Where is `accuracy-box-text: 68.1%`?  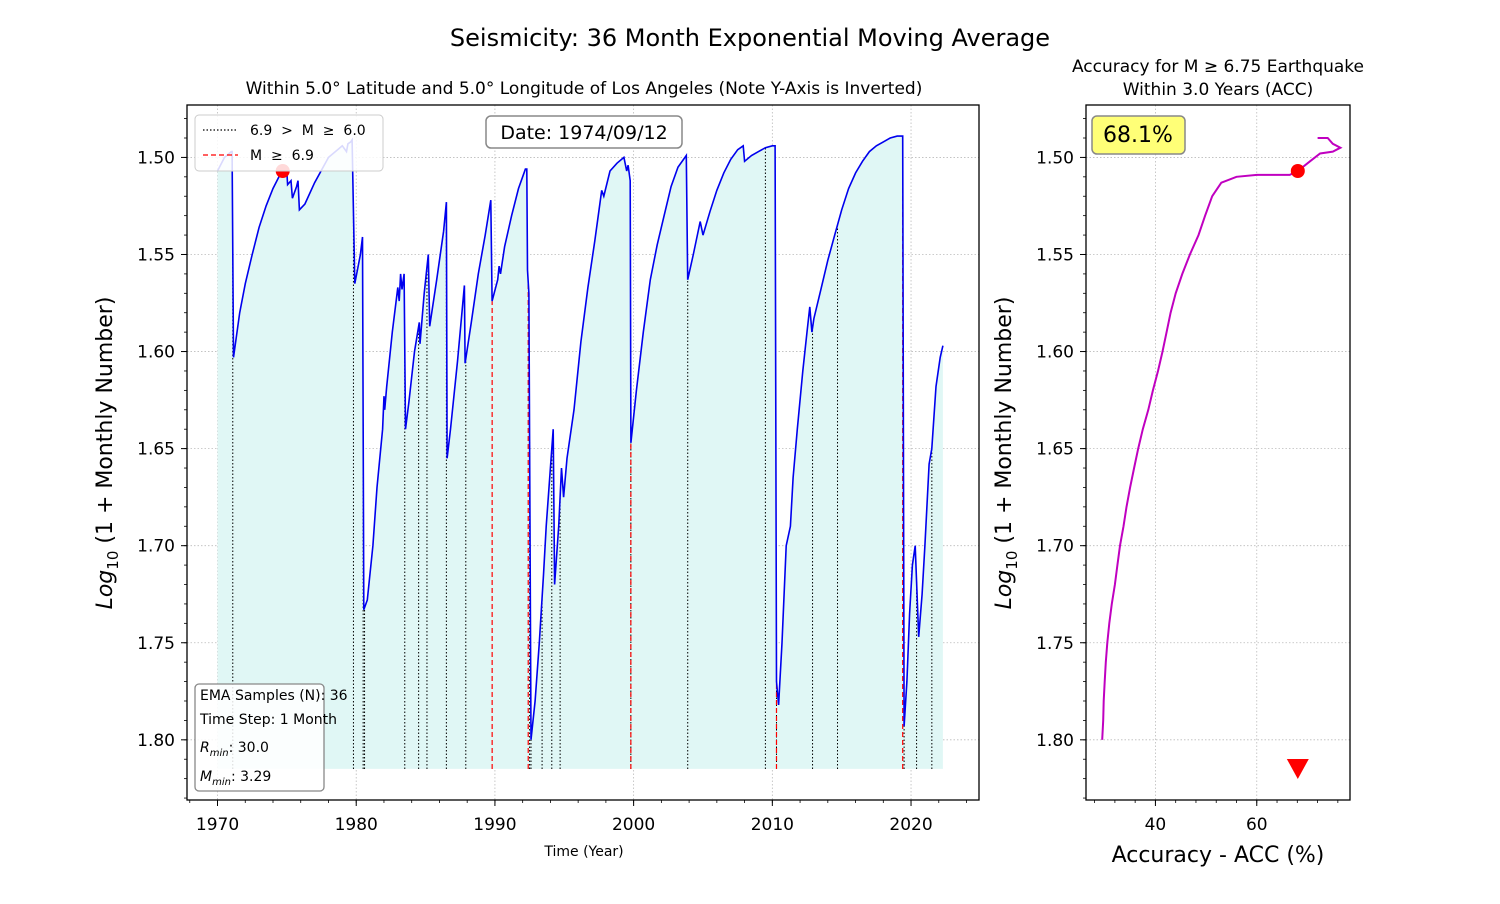 accuracy-box-text: 68.1% is located at coordinates (1138, 135).